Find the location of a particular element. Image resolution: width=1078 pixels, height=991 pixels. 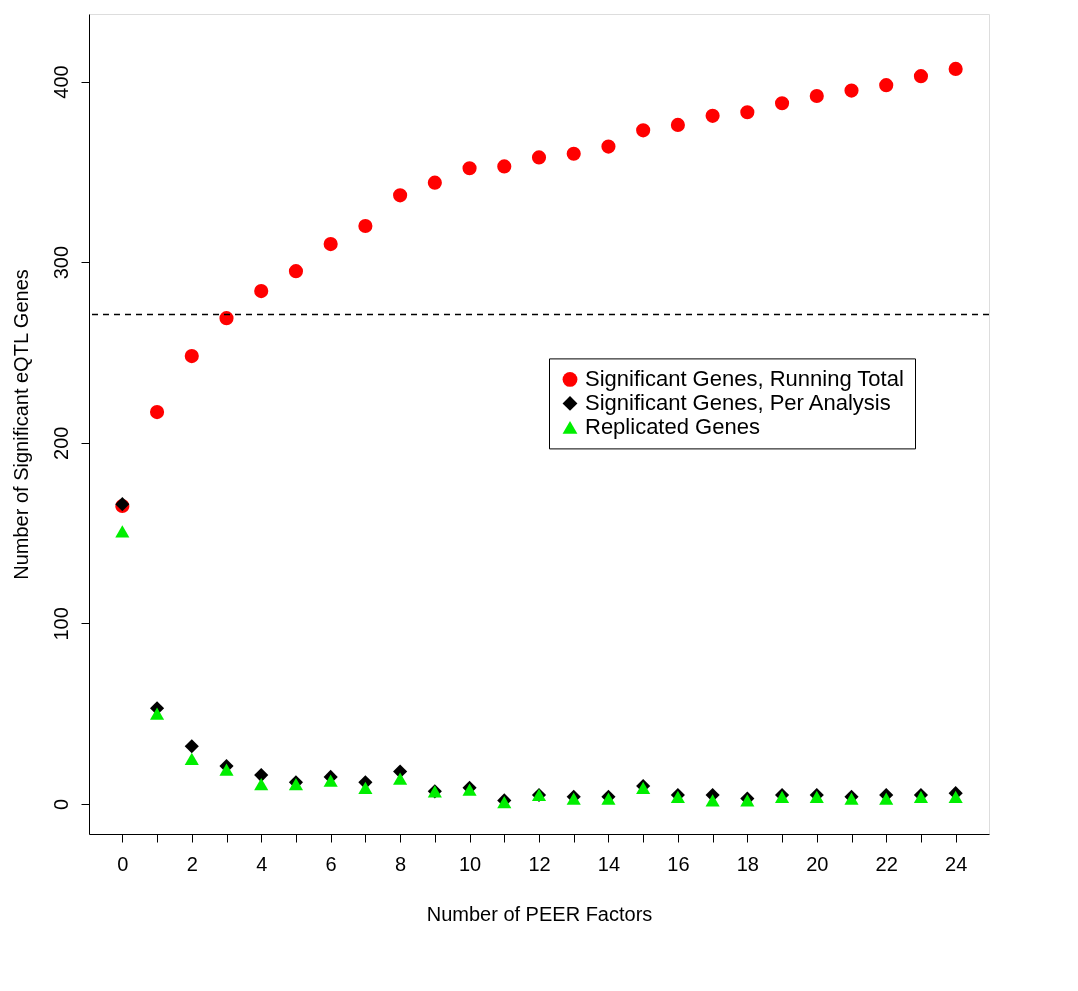

y-tick-label: 400 is located at coordinates (60, 82).